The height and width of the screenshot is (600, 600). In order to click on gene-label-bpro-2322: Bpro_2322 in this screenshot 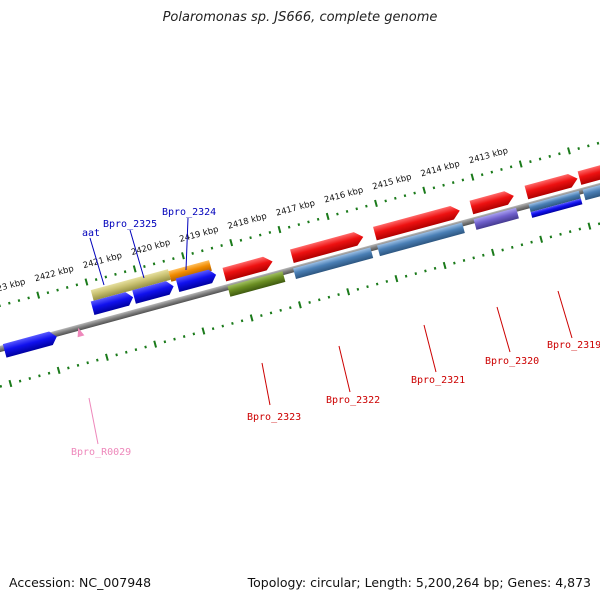, I will do `click(353, 400)`.